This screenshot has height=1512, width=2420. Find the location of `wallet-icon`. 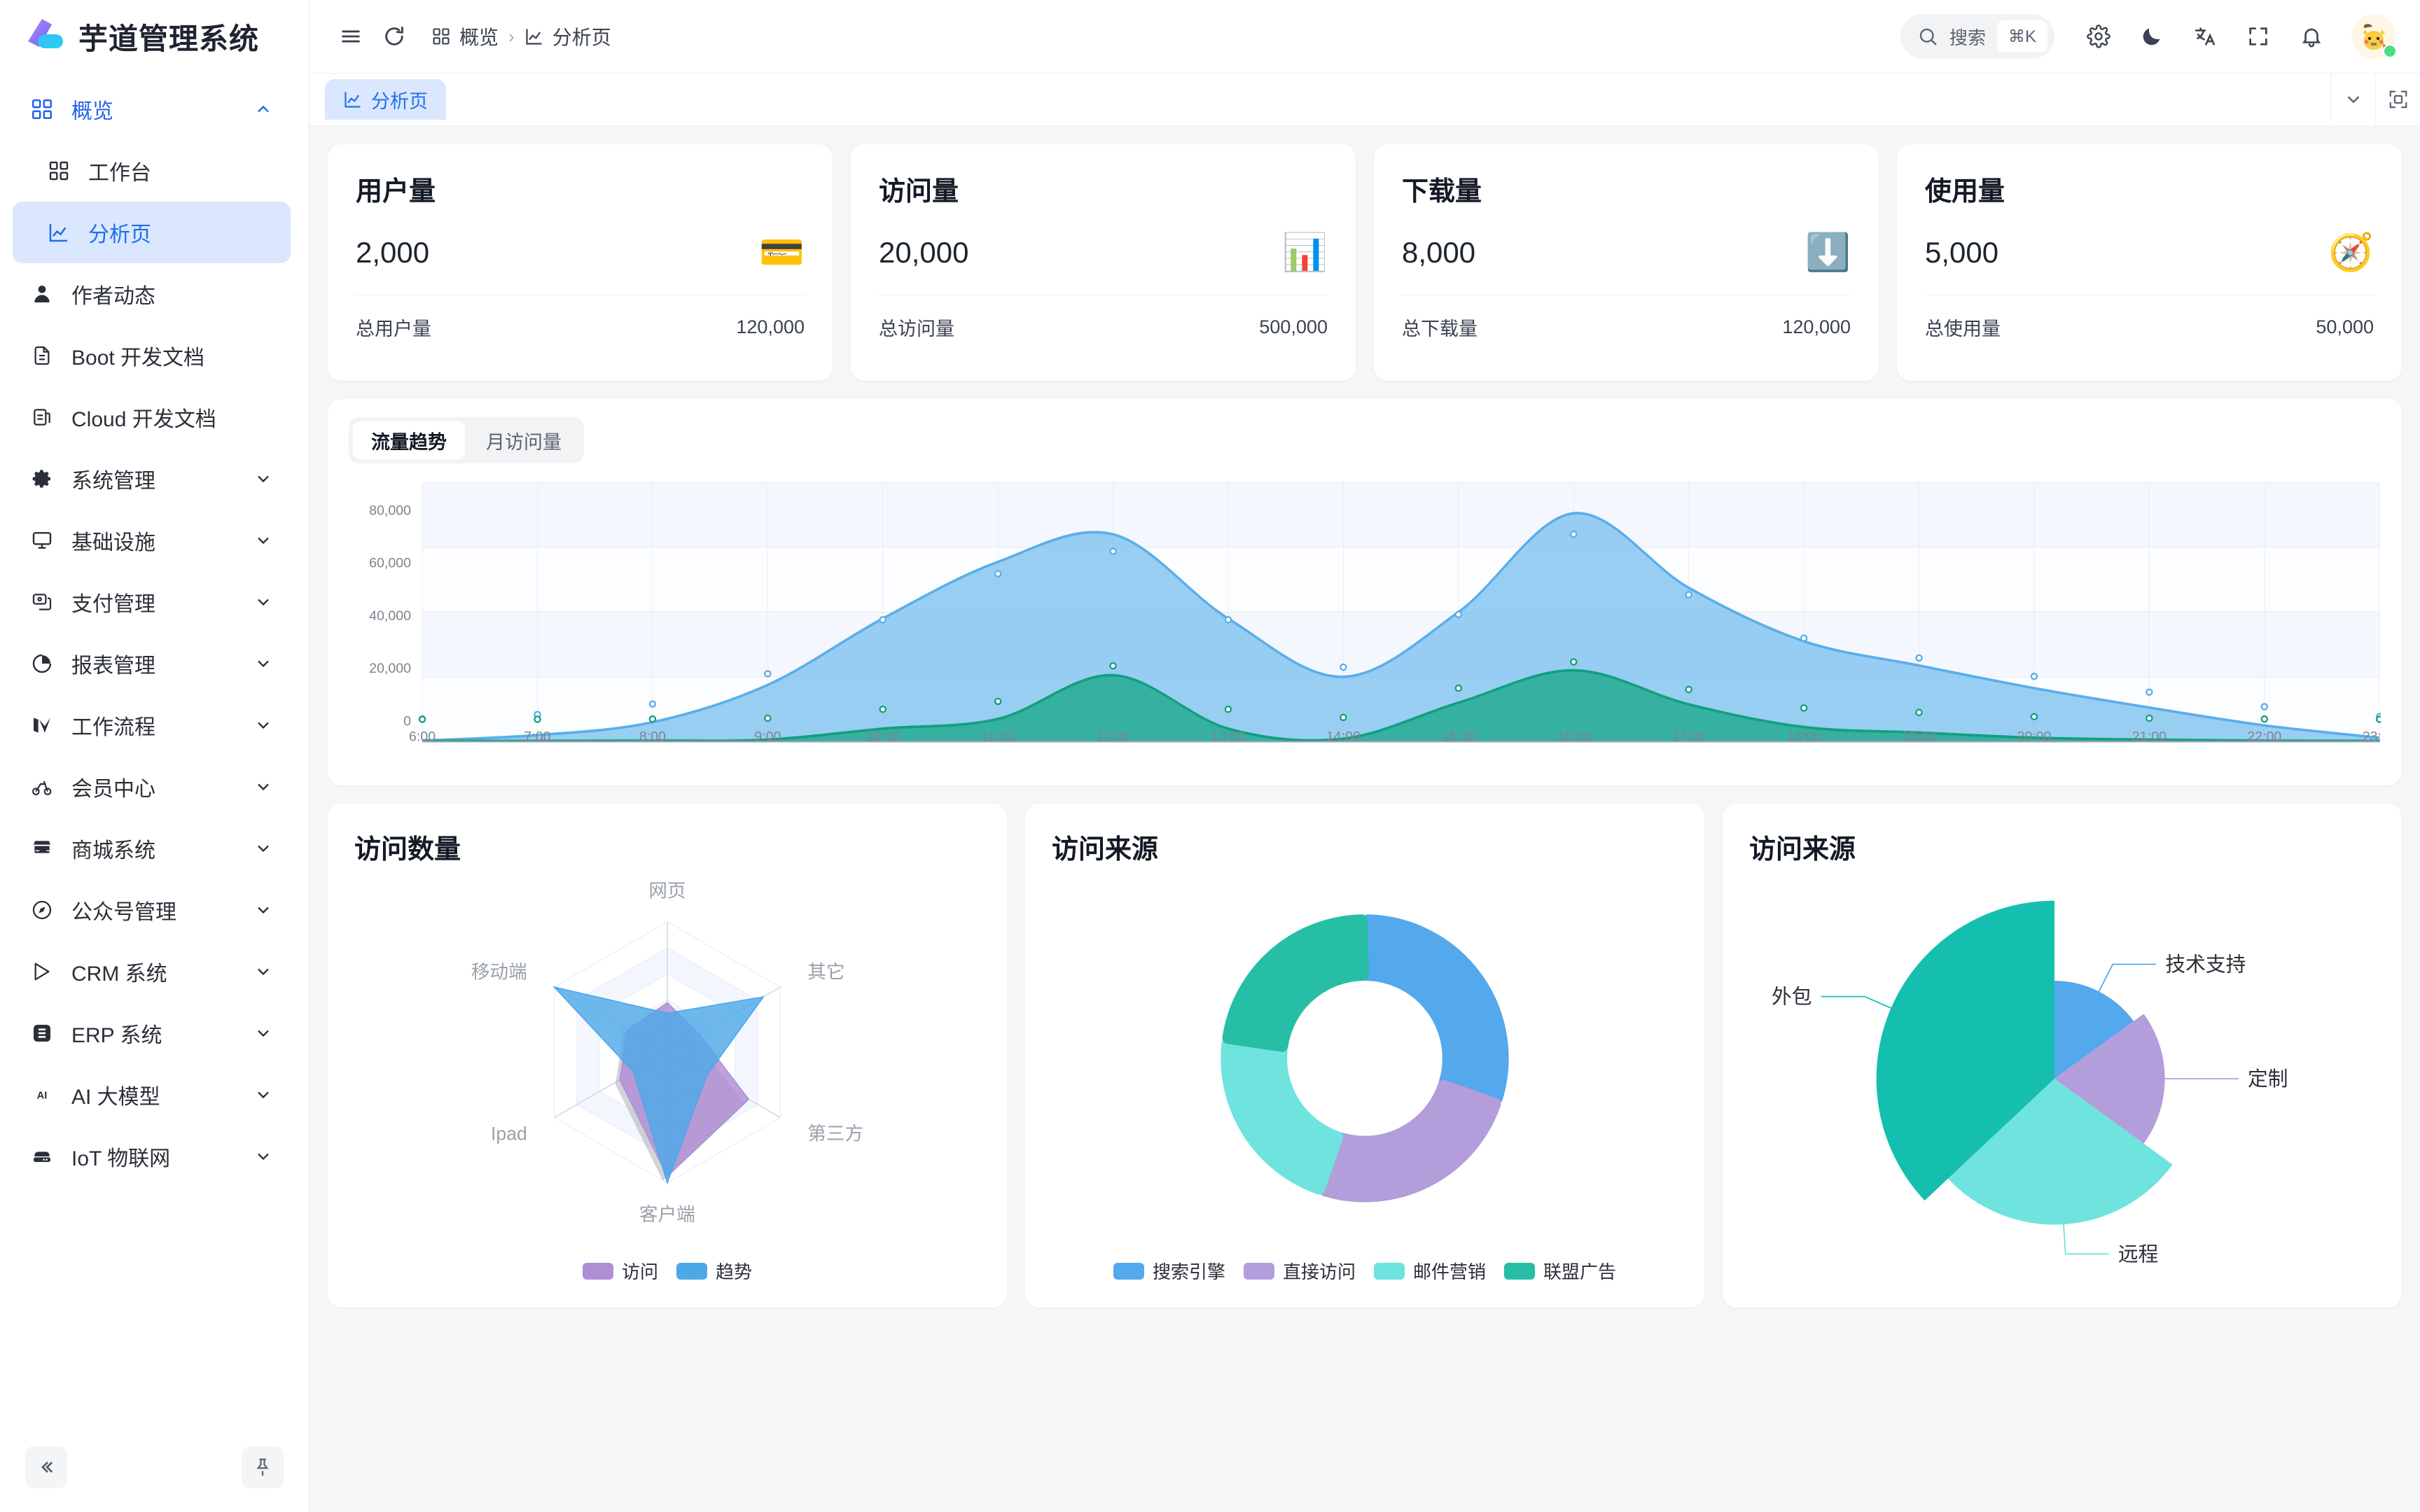

wallet-icon is located at coordinates (42, 602).